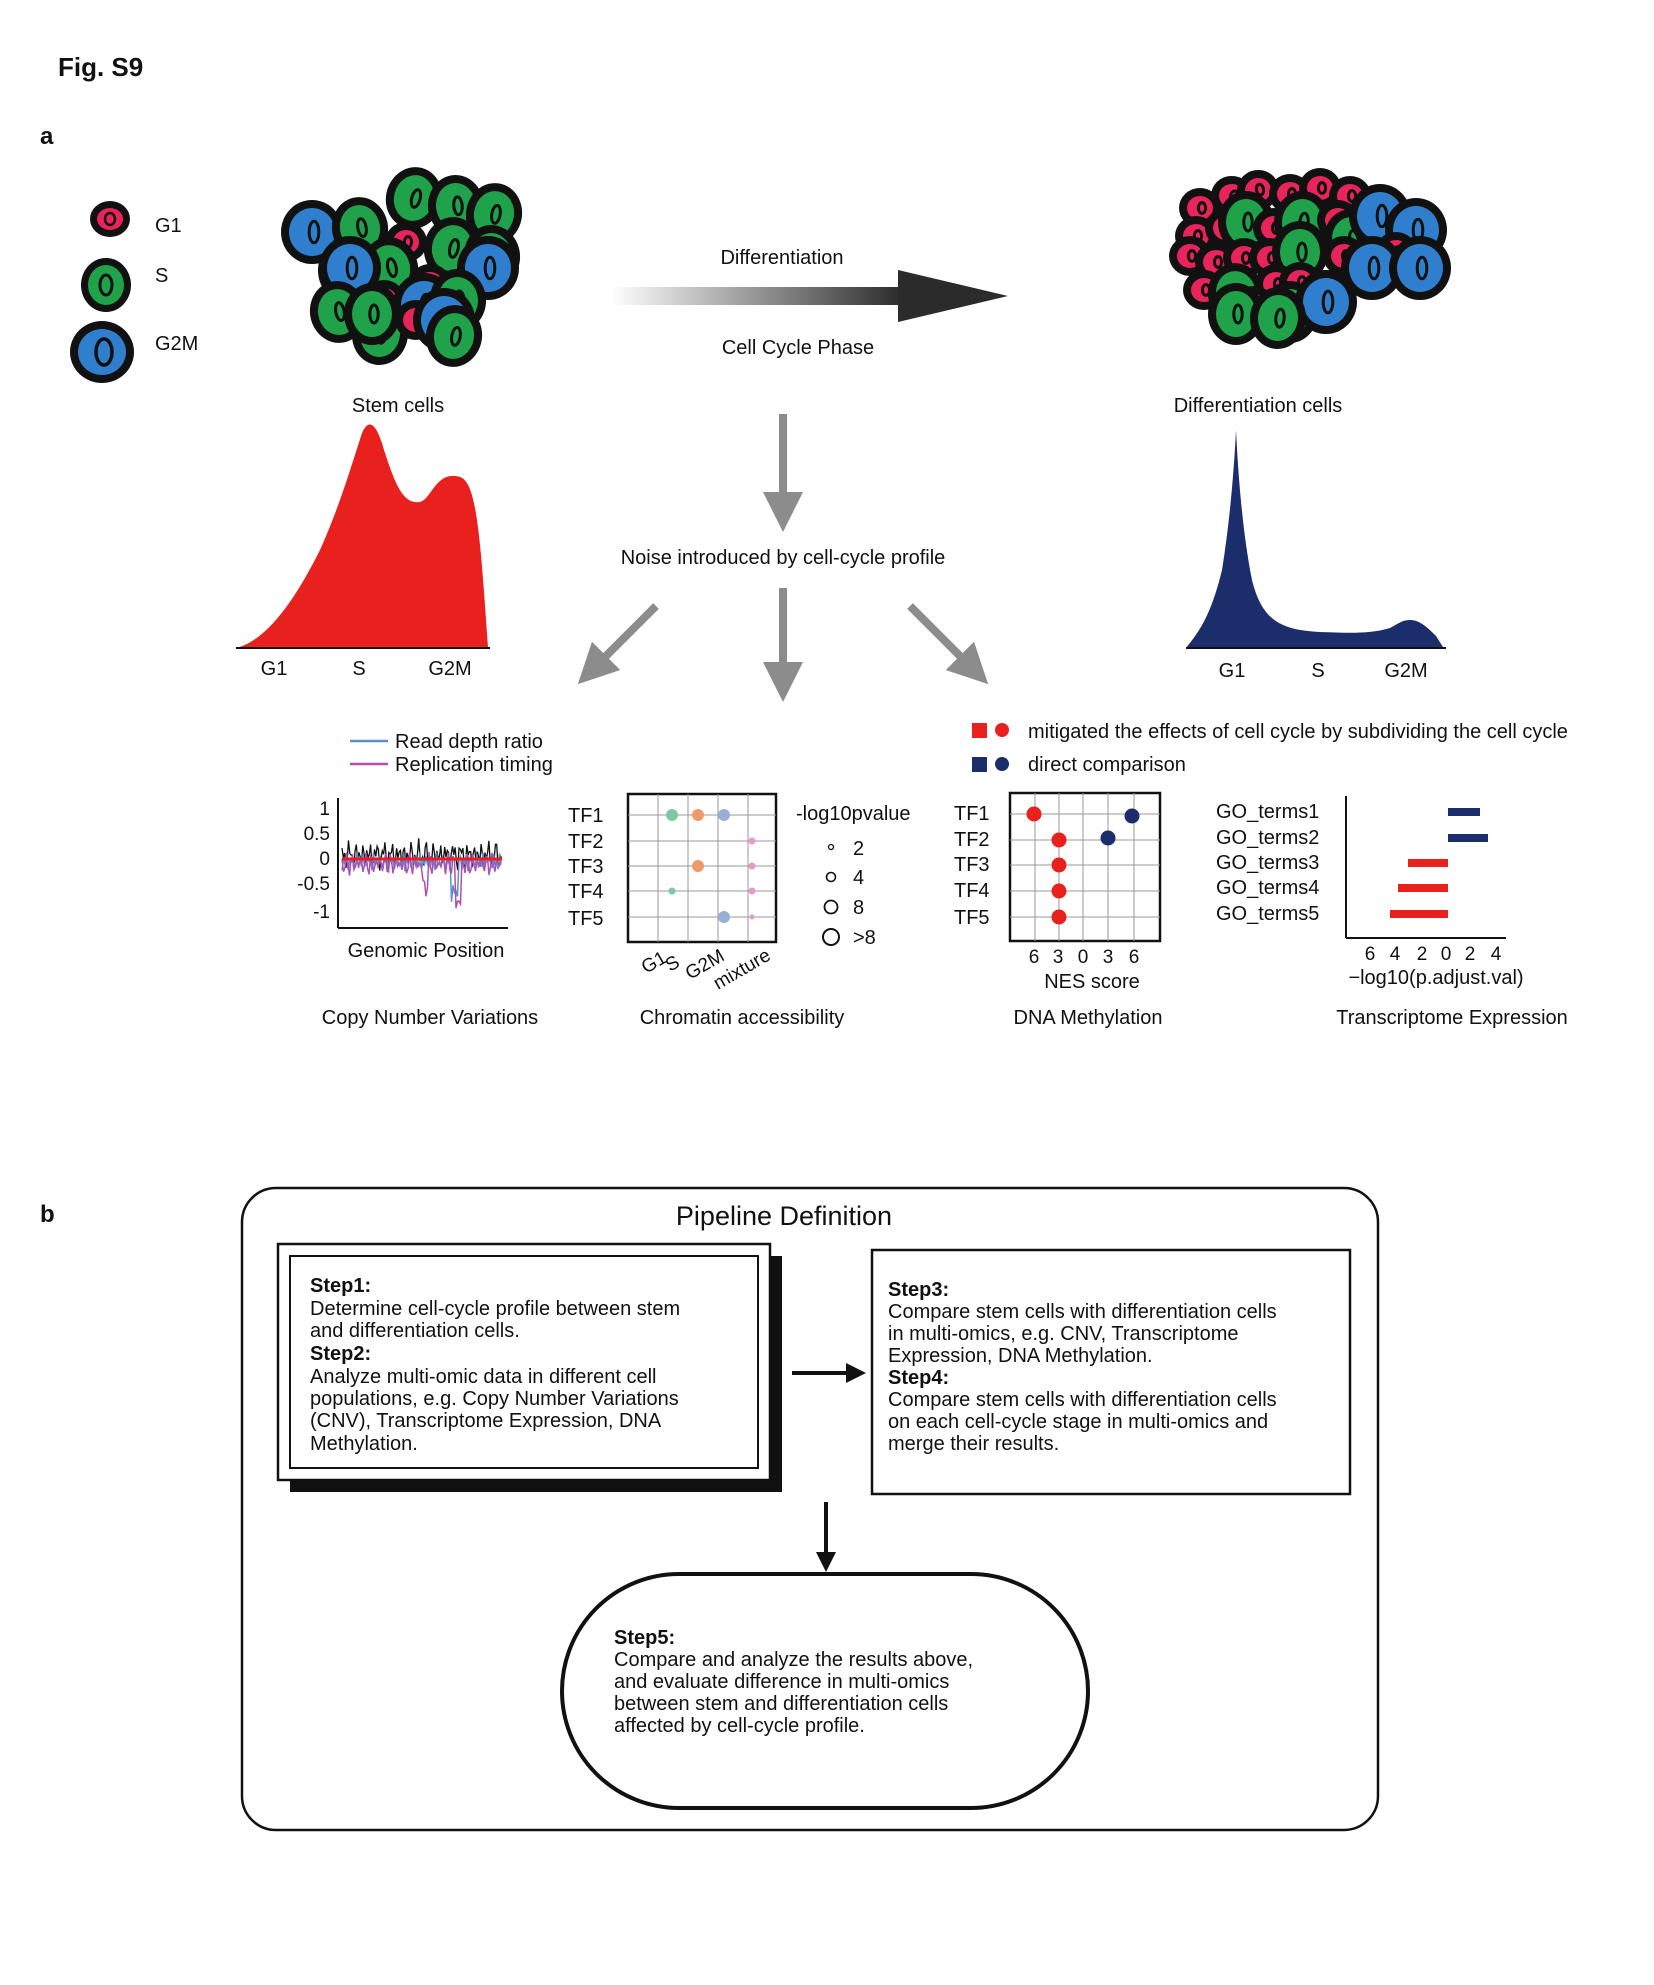  Describe the element at coordinates (313, 884) in the screenshot. I see `cnv-ytick-neg0-5: -0.5` at that location.